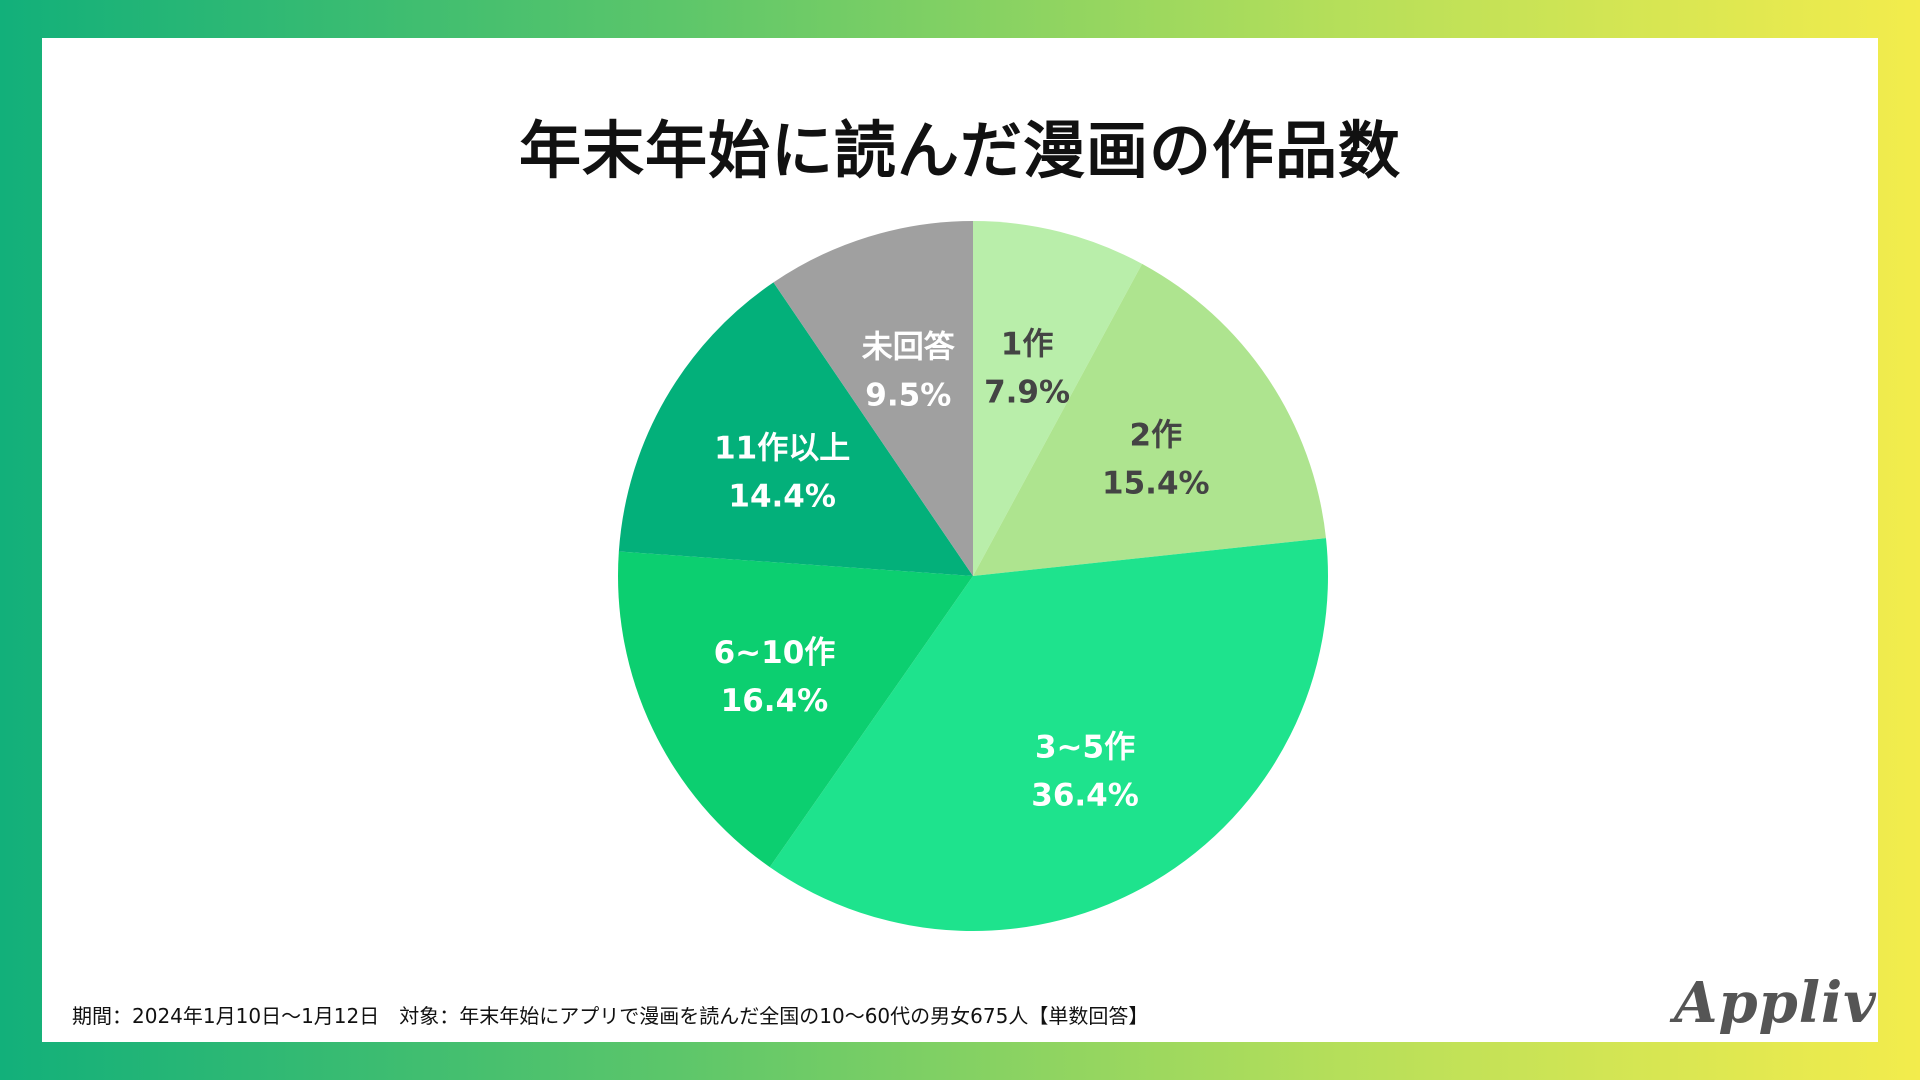  Describe the element at coordinates (1085, 747) in the screenshot. I see `slice-label-2: 3~5作` at that location.